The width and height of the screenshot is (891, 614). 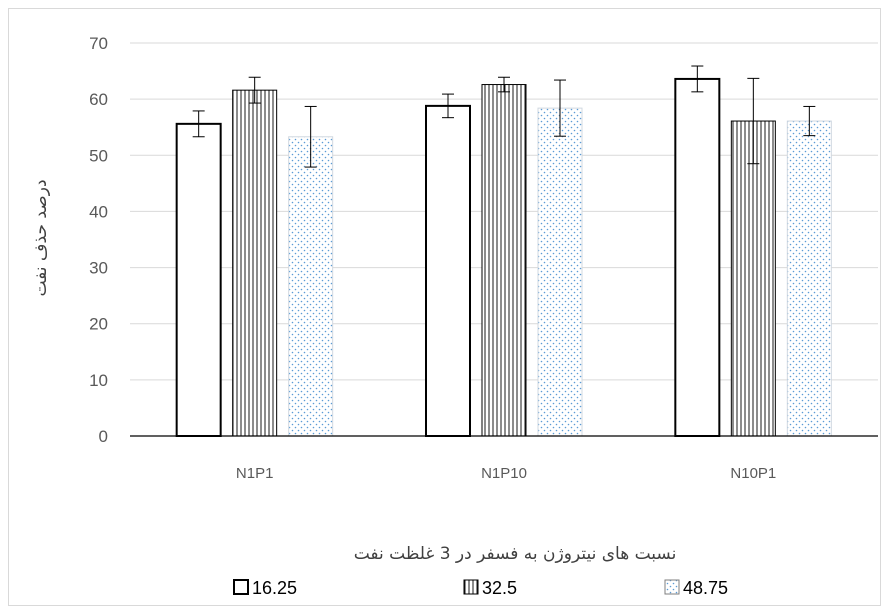 What do you see at coordinates (274, 588) in the screenshot?
I see `legend-label: 16.25` at bounding box center [274, 588].